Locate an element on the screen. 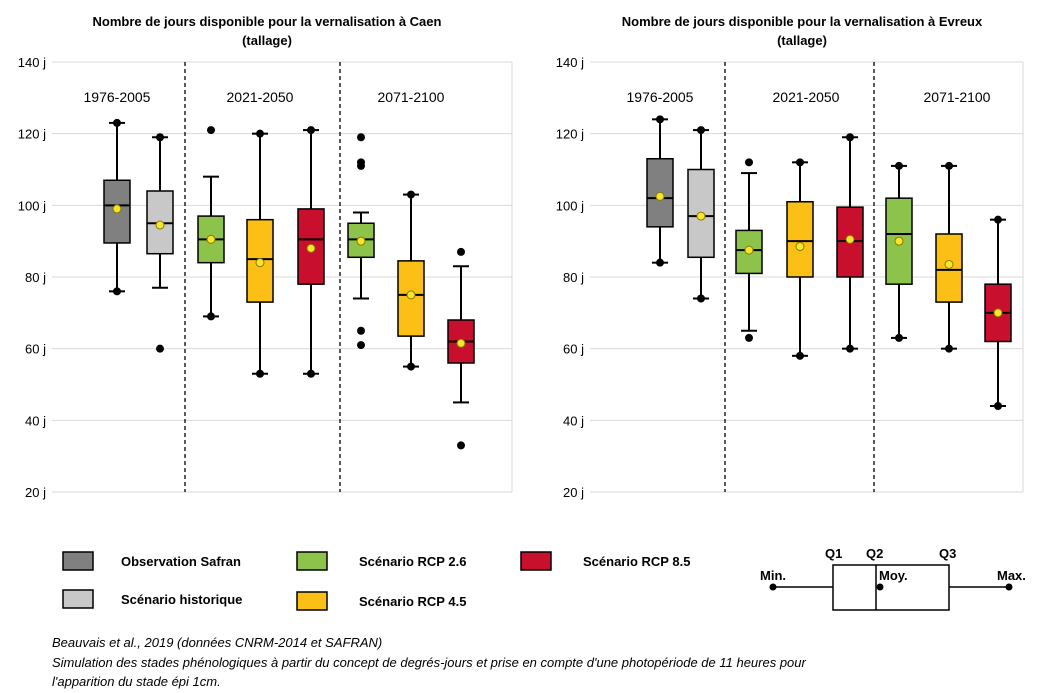  key-label-mean: Moy. is located at coordinates (893, 575).